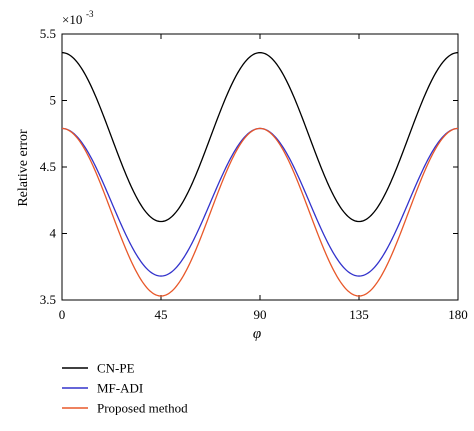  I want to click on legend-label-mf-adi: MF-ADI, so click(120, 388).